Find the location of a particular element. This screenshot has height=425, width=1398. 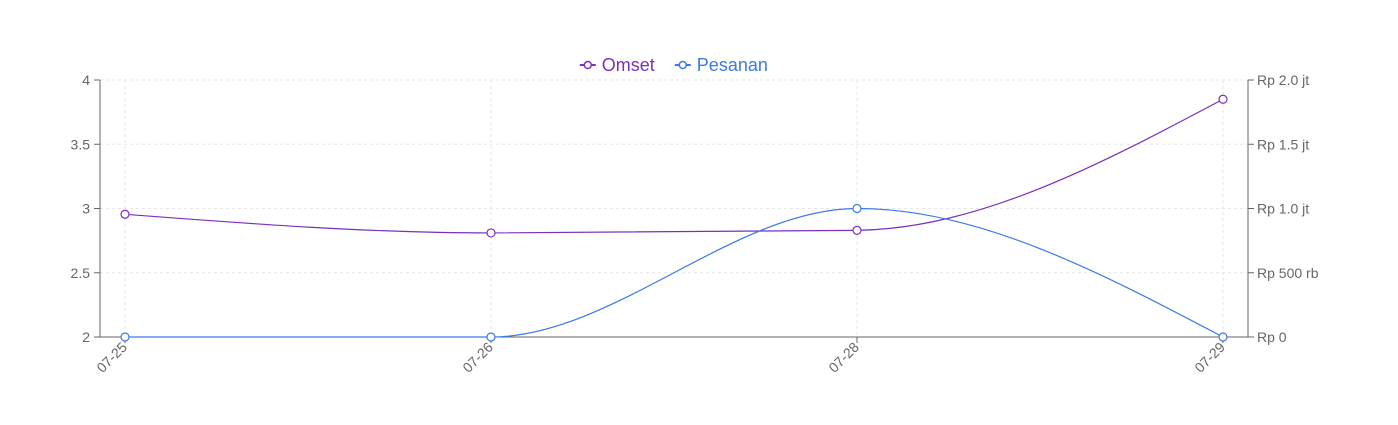

legend-label-omset: Omset is located at coordinates (628, 65).